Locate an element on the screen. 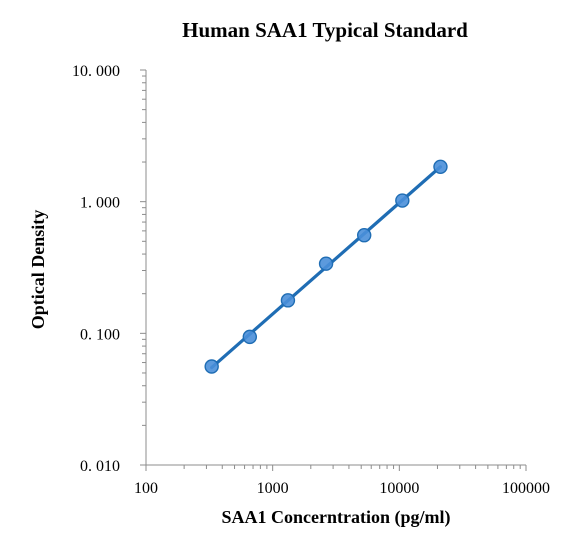  x-tick-label: 100 is located at coordinates (146, 488).